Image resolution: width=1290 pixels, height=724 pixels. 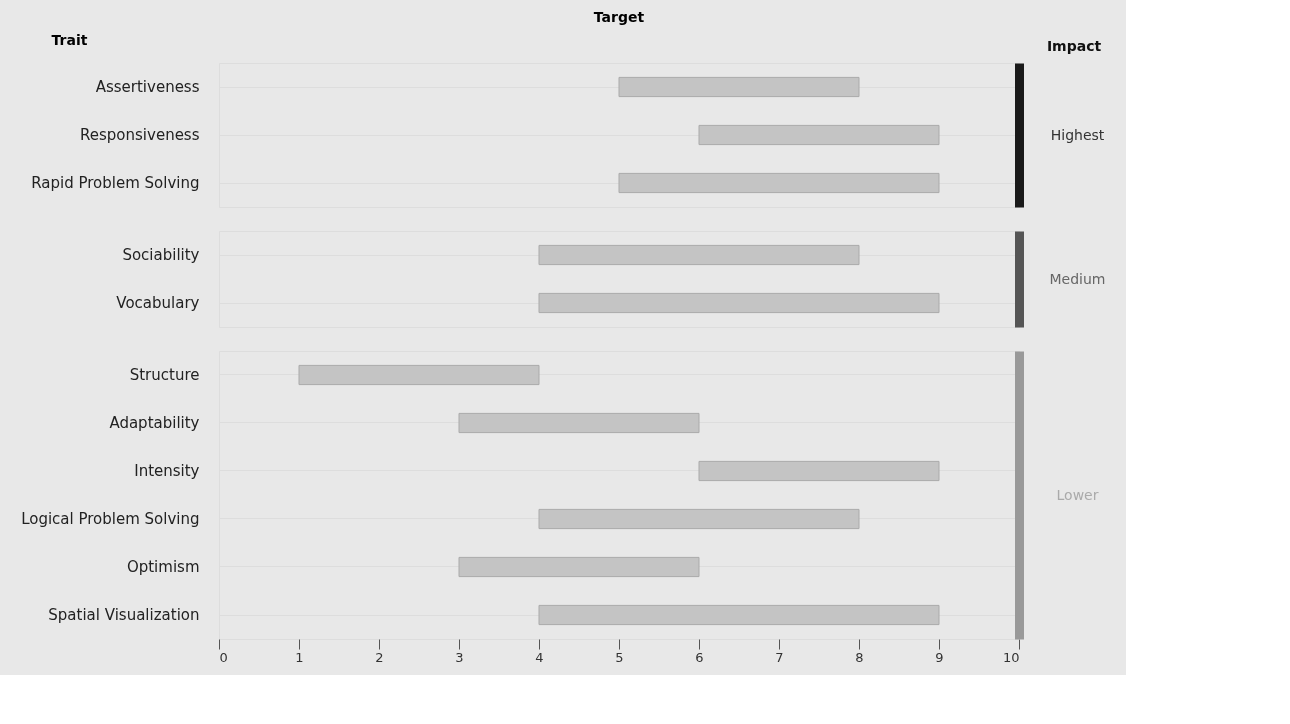 What do you see at coordinates (379, 657) in the screenshot?
I see `x-tick-label: 2` at bounding box center [379, 657].